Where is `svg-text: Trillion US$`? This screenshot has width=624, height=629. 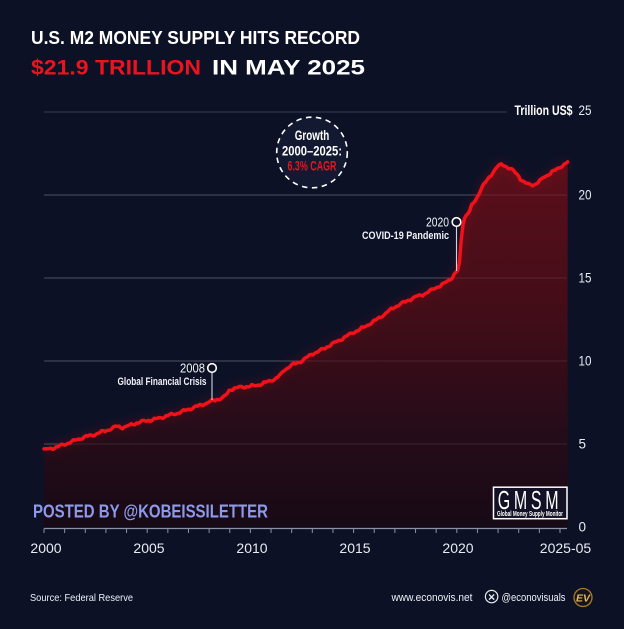
svg-text: Trillion US$ is located at coordinates (544, 110).